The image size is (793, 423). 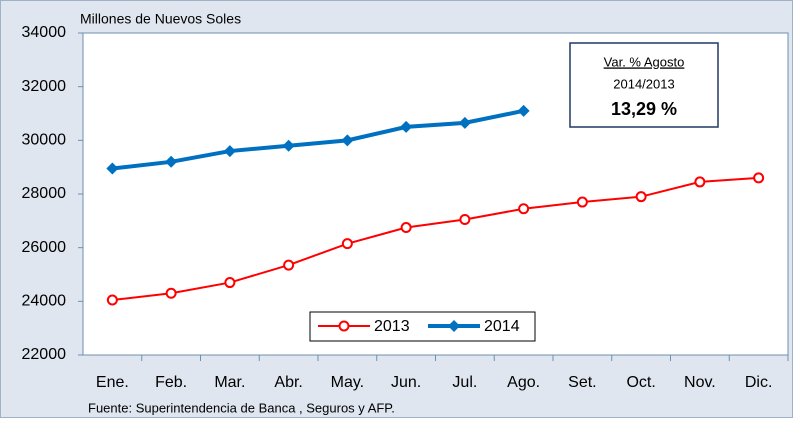 I want to click on x-tick-label: Ago., so click(x=523, y=382).